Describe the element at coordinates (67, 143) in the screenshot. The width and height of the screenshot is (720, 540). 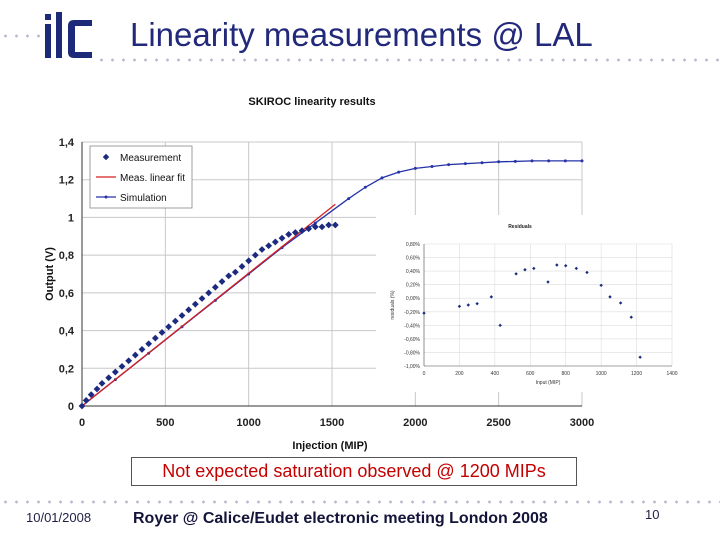
I see `main-y-tick-label: 1,4` at that location.